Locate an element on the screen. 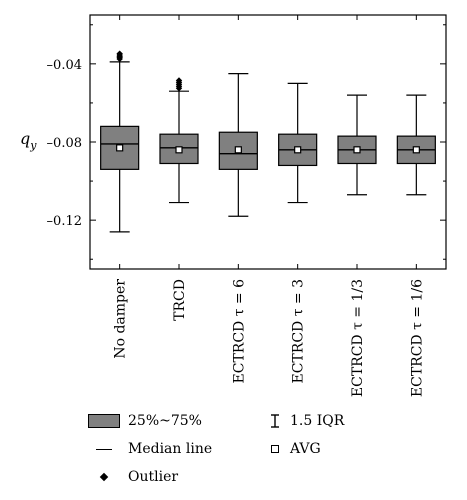 The width and height of the screenshot is (467, 500). legend-median-swatch is located at coordinates (104, 449).